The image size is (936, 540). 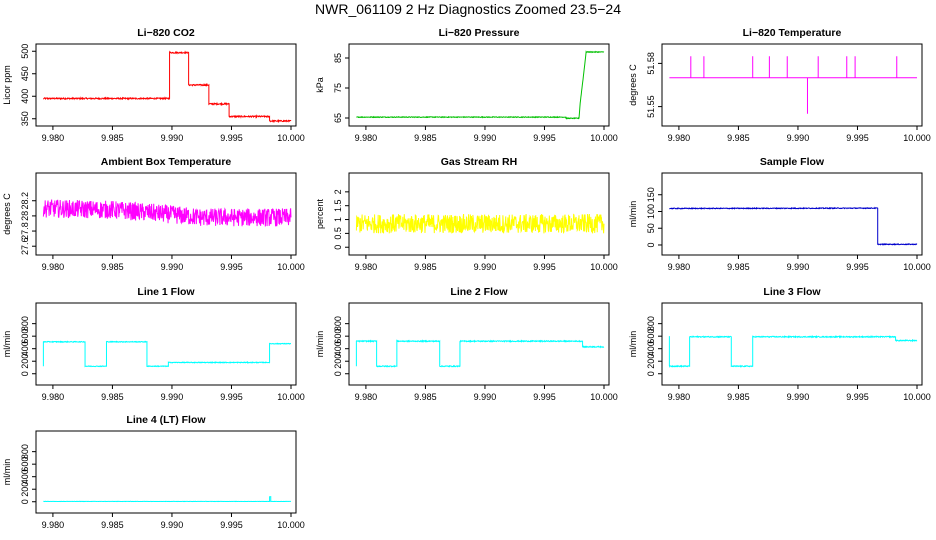 I want to click on y-tick-label: 27.8, so click(x=25, y=231).